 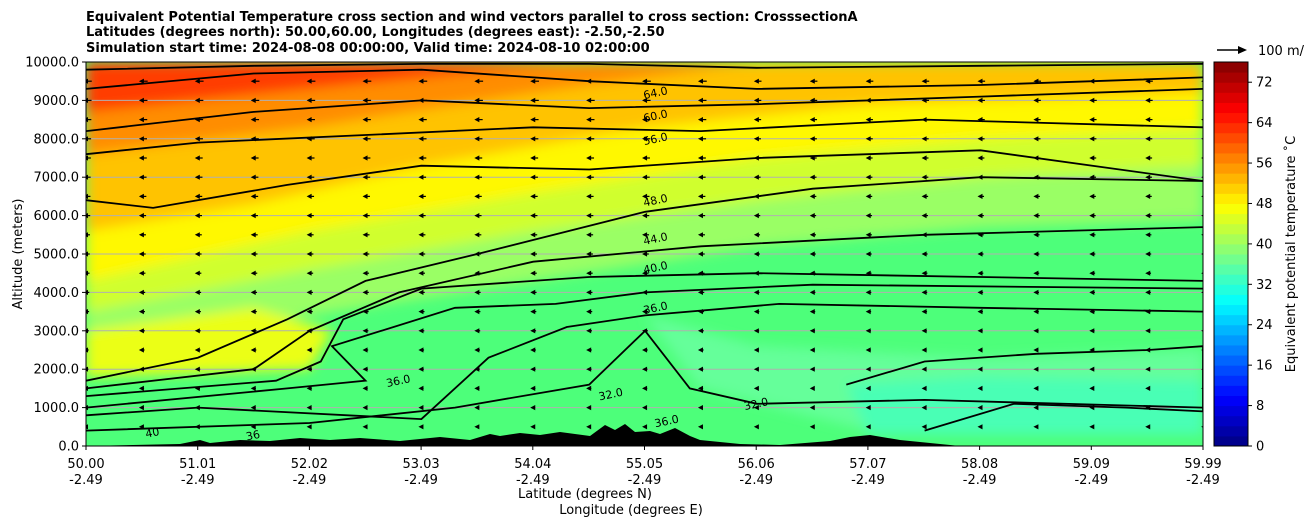 I want to click on y-tick-label: 10000.0, so click(x=52, y=63).